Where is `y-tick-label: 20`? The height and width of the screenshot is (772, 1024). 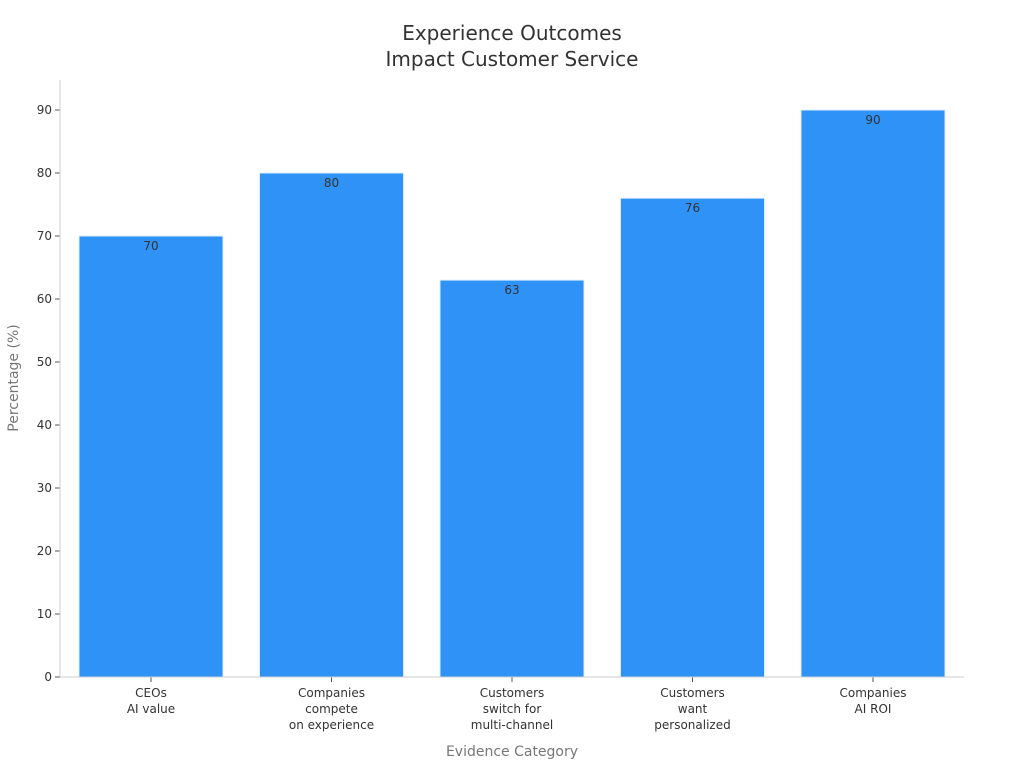 y-tick-label: 20 is located at coordinates (44, 551).